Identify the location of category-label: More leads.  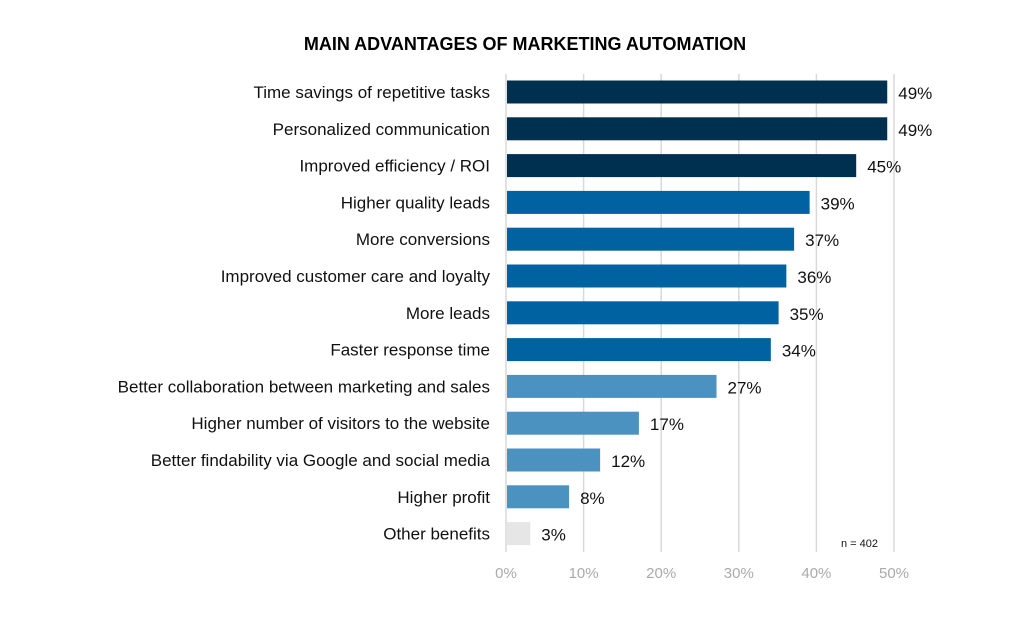
(448, 313).